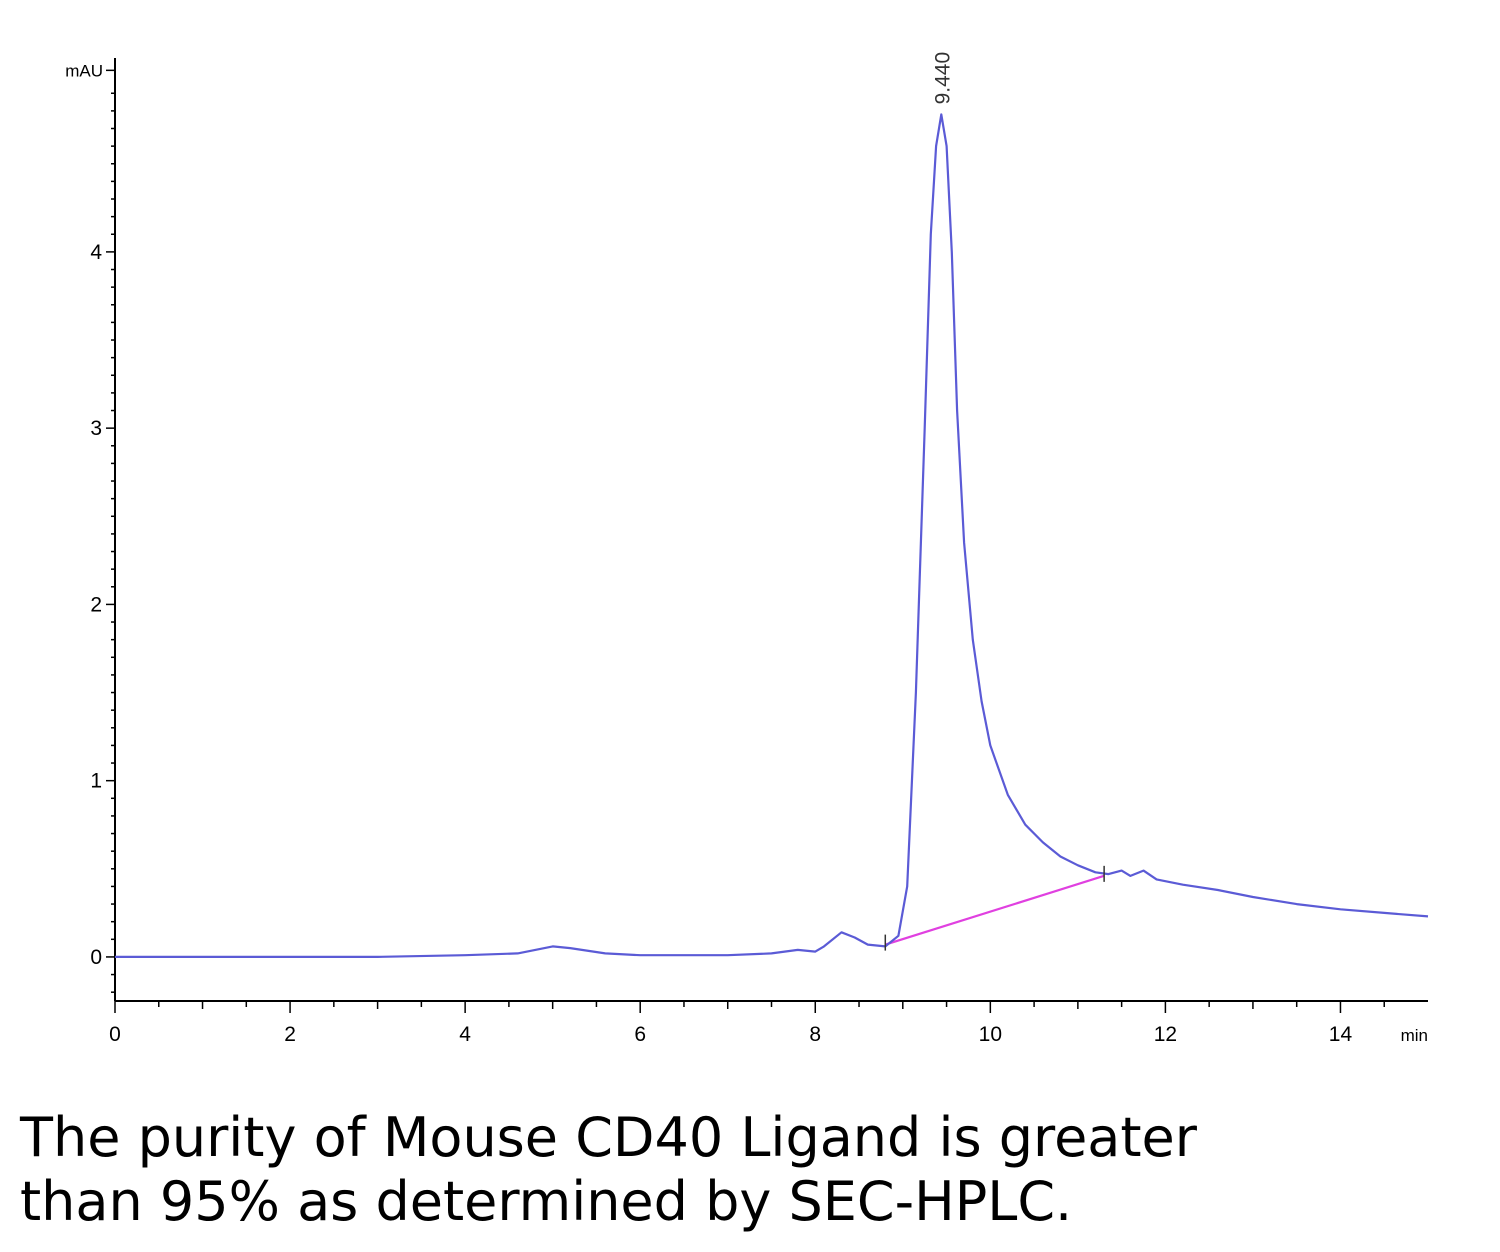 The height and width of the screenshot is (1252, 1500). What do you see at coordinates (990, 1034) in the screenshot?
I see `x-tick-label: 10` at bounding box center [990, 1034].